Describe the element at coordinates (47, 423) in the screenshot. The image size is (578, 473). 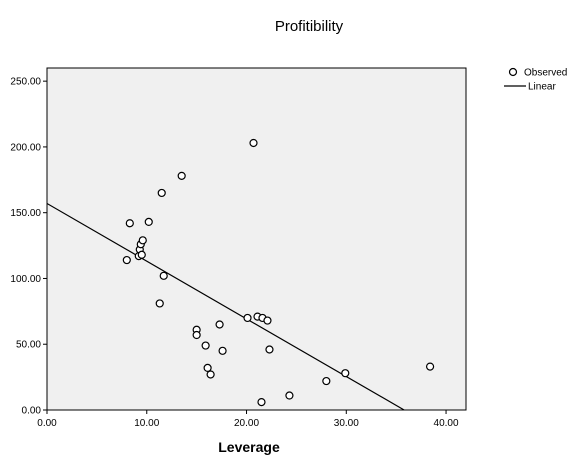
I see `x-tick-label: 0.00` at that location.